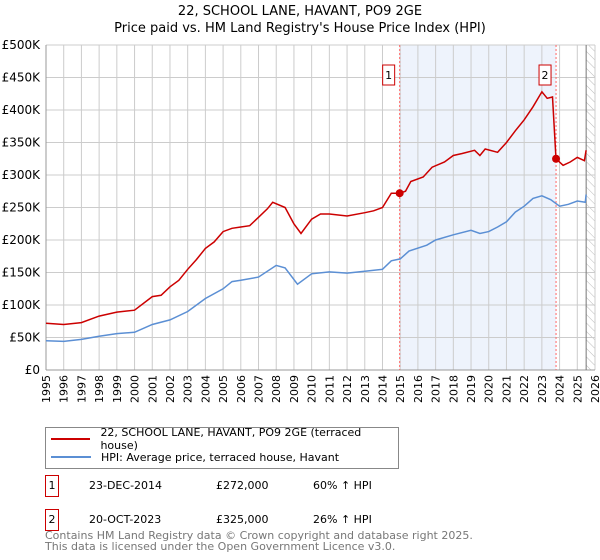  I want to click on y-tick-label: £500K, so click(22, 45).